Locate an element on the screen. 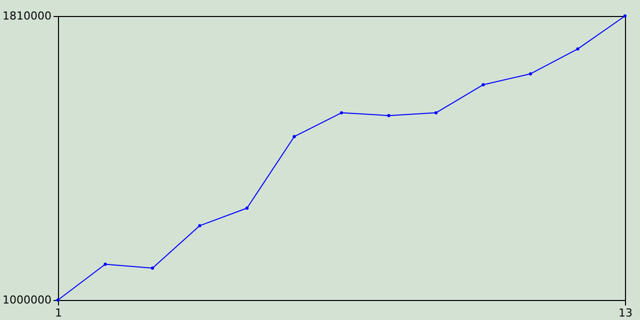  x-tick-label: 13 is located at coordinates (625, 313).